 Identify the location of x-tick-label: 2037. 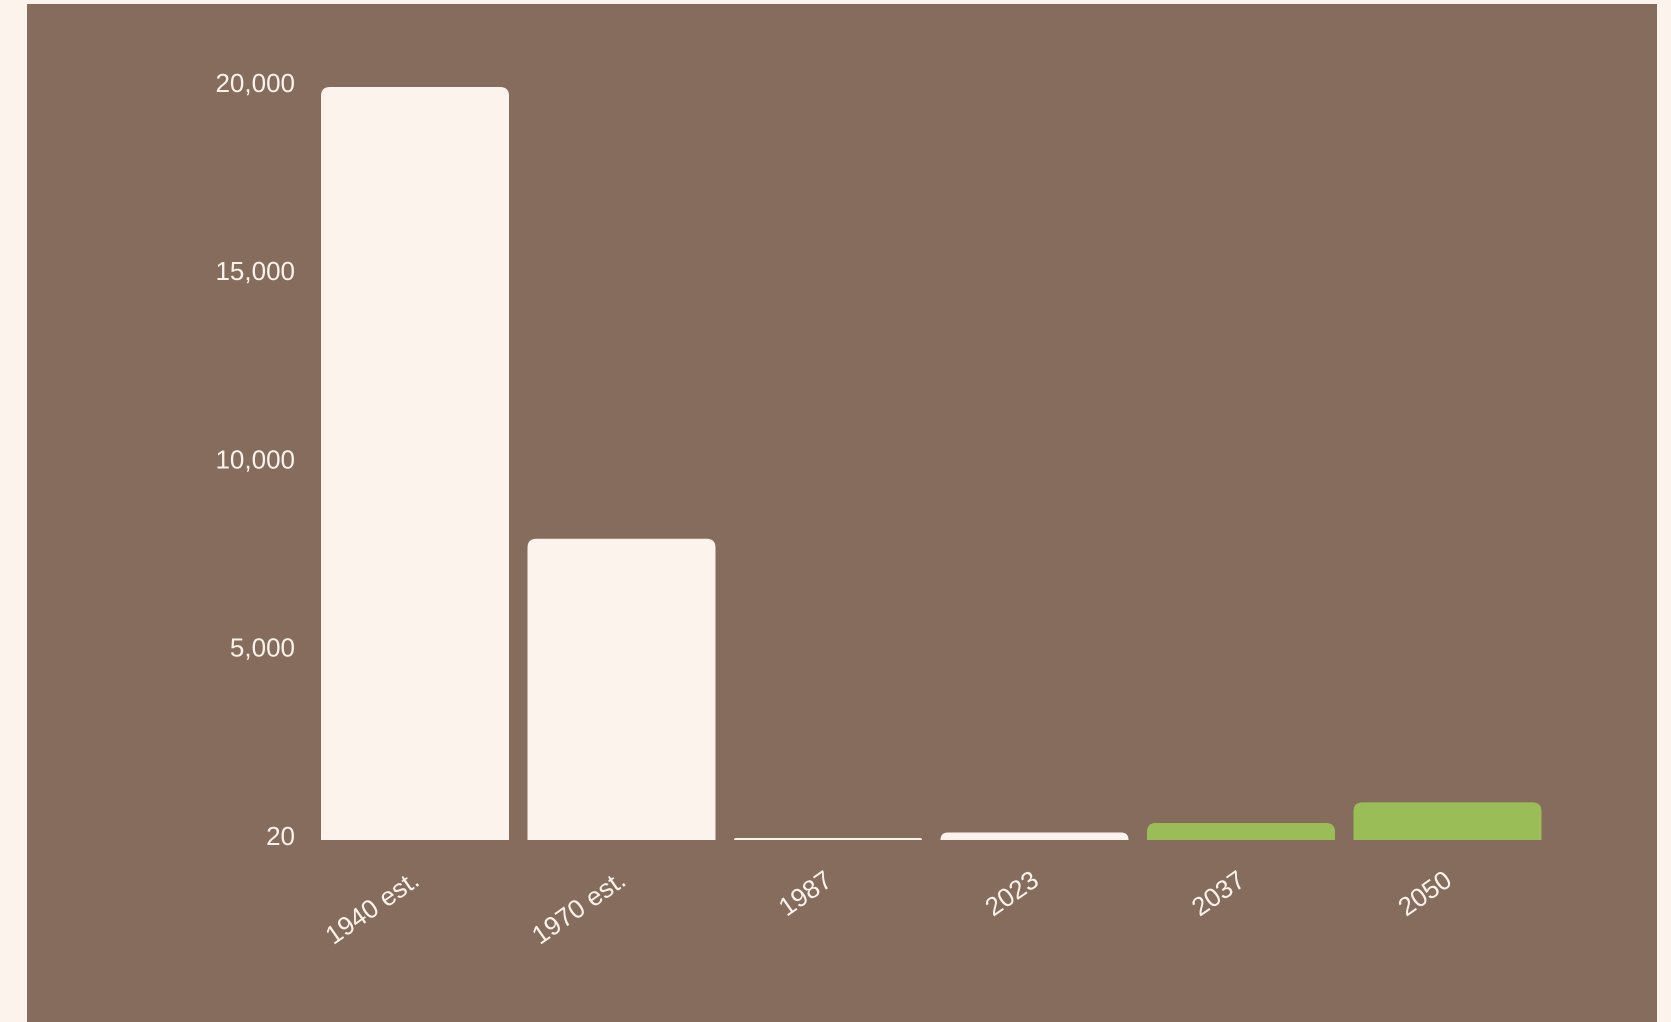
(1218, 893).